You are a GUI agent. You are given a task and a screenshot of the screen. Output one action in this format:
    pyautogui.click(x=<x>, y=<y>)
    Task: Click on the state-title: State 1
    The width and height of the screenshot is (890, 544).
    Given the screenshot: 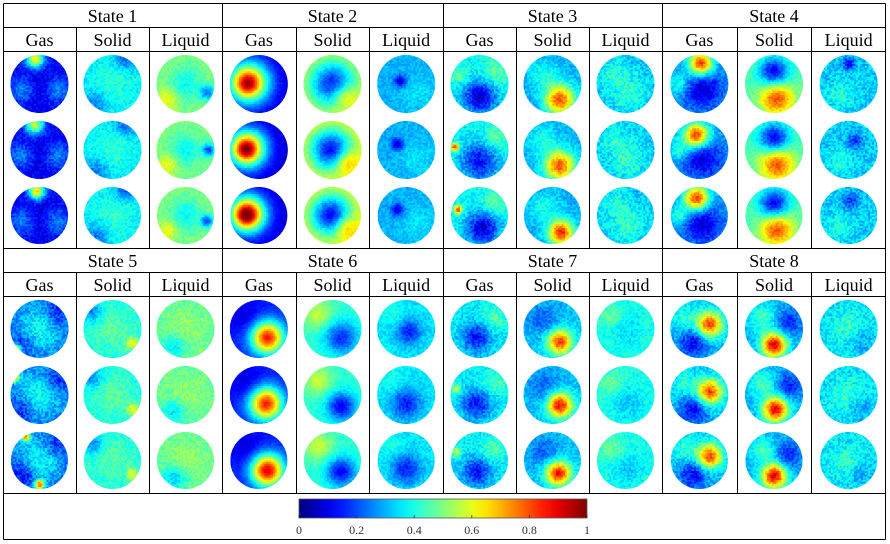 What is the action you would take?
    pyautogui.click(x=113, y=16)
    